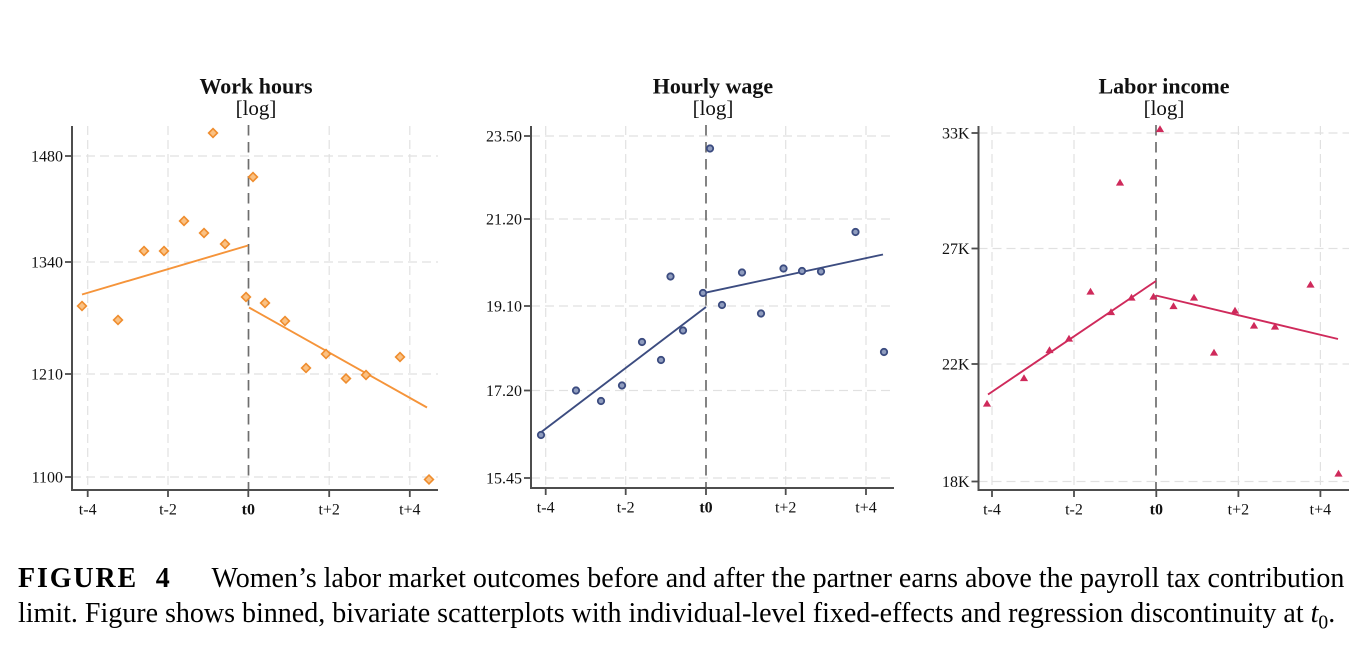  What do you see at coordinates (1164, 86) in the screenshot?
I see `svg-text: Labor income` at bounding box center [1164, 86].